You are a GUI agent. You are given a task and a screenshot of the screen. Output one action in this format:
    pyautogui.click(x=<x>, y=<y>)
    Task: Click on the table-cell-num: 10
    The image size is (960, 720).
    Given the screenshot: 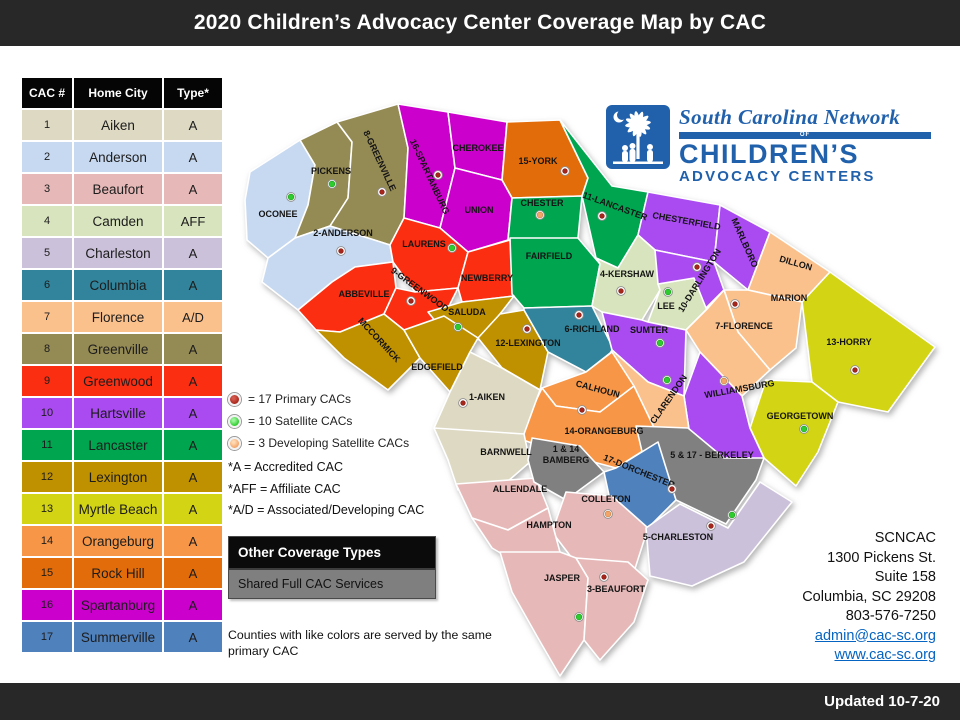 What is the action you would take?
    pyautogui.click(x=47, y=413)
    